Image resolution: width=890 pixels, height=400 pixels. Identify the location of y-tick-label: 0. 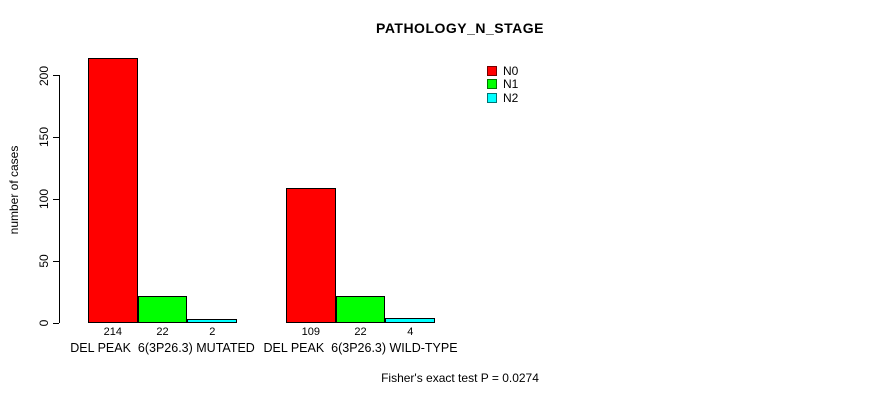
(44, 323).